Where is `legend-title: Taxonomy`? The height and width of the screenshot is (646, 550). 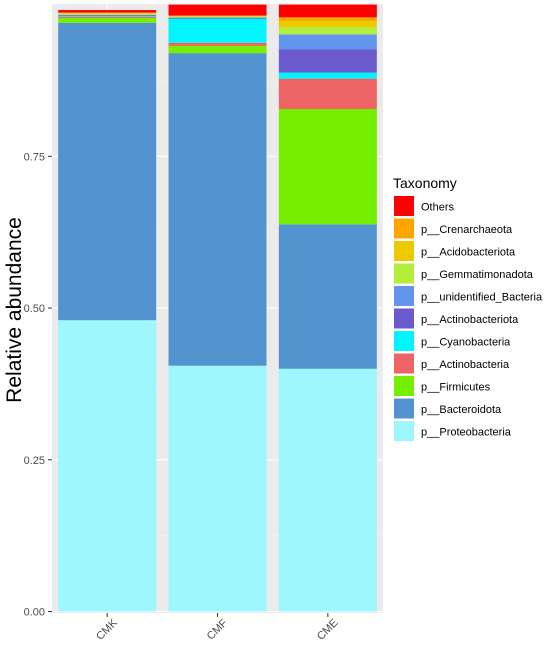 legend-title: Taxonomy is located at coordinates (425, 183).